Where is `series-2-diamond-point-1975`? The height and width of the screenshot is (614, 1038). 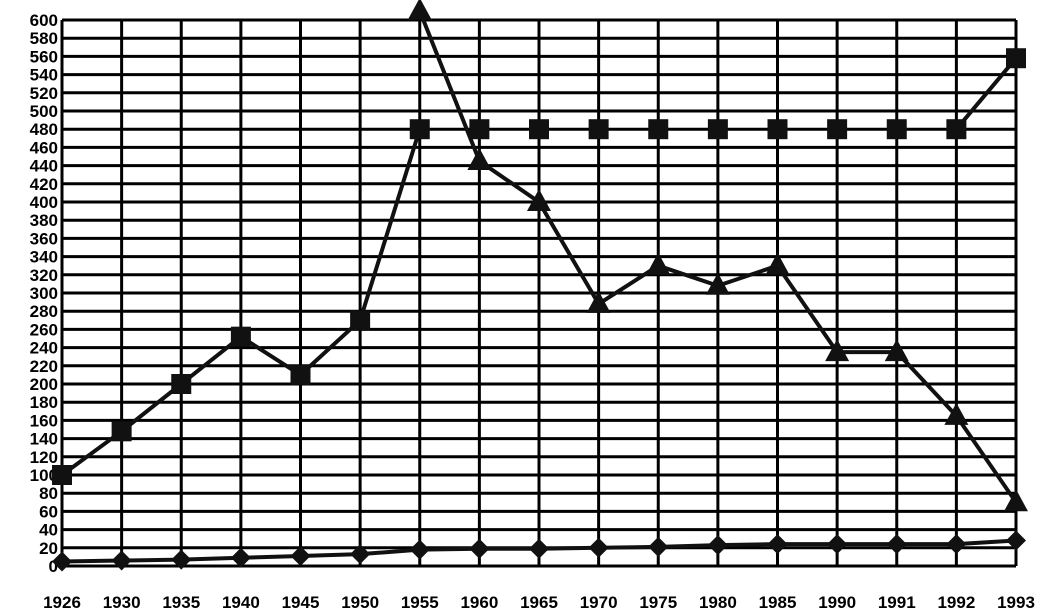 series-2-diamond-point-1975 is located at coordinates (658, 546).